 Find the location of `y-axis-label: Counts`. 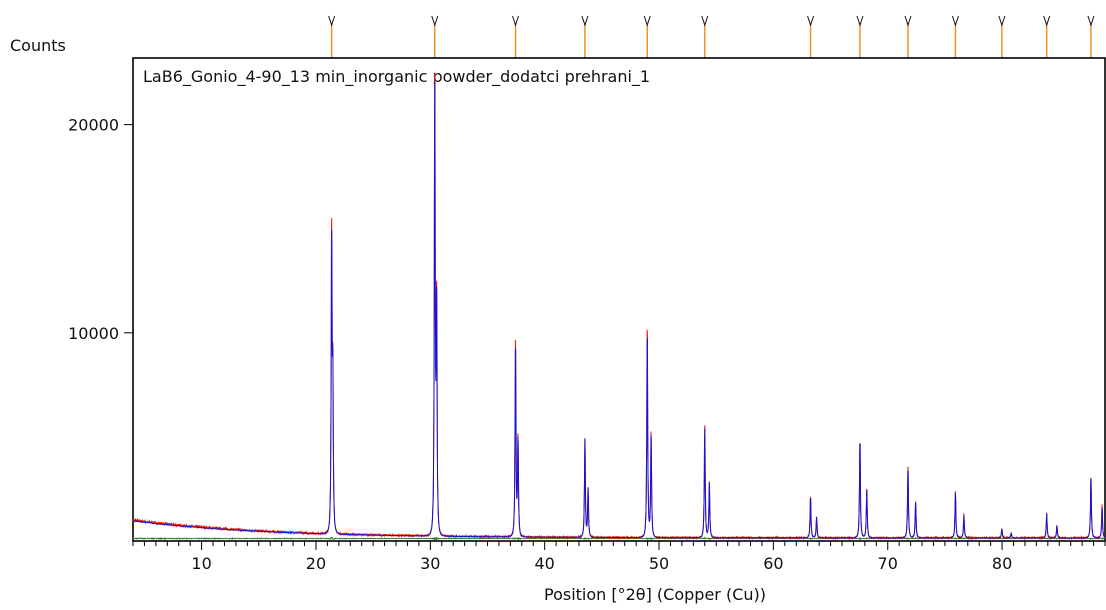

y-axis-label: Counts is located at coordinates (38, 45).